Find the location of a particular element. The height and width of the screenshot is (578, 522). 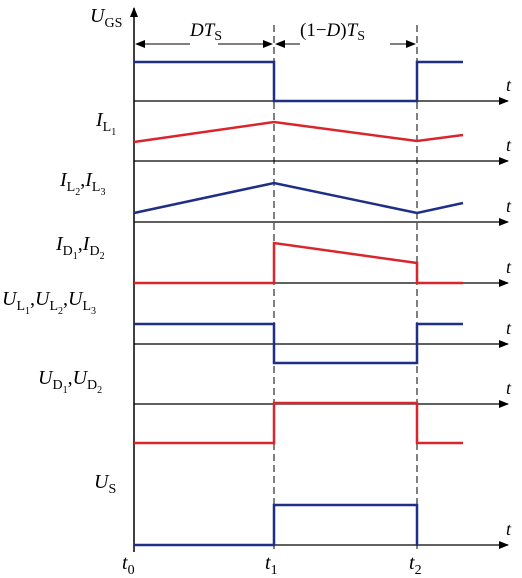

dts-label: DTS is located at coordinates (205, 32).